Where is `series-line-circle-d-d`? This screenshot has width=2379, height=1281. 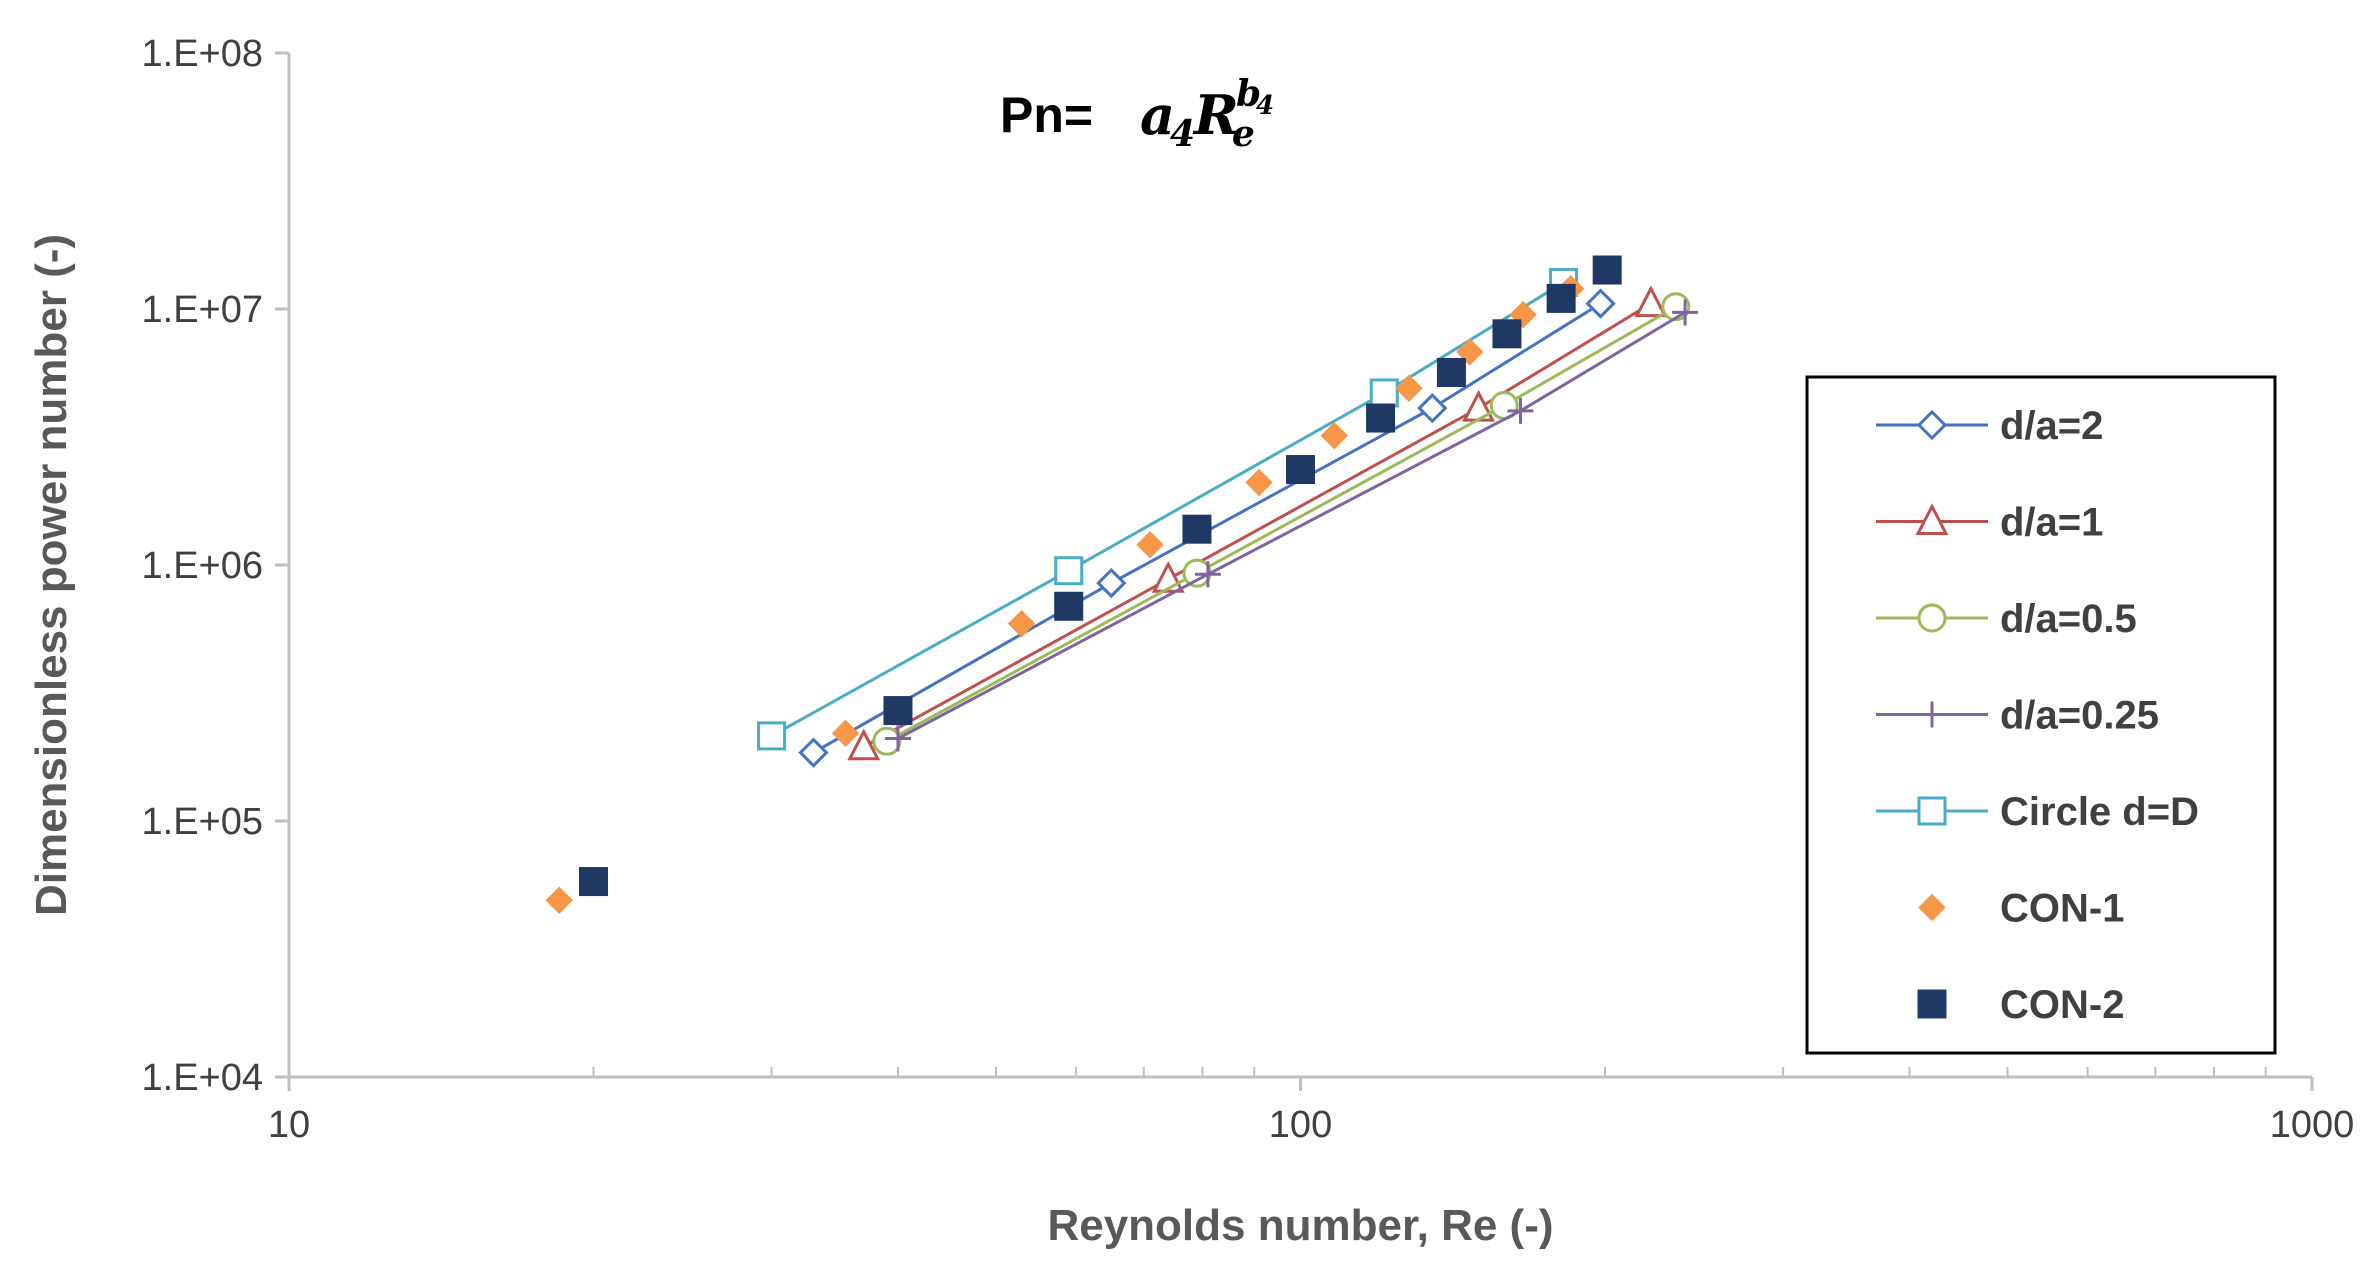
series-line-circle-d-d is located at coordinates (1167, 509).